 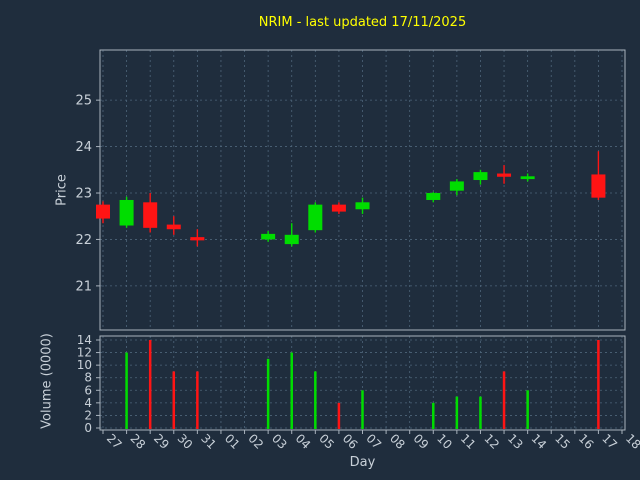 What do you see at coordinates (468, 441) in the screenshot?
I see `x-tick-label: 11` at bounding box center [468, 441].